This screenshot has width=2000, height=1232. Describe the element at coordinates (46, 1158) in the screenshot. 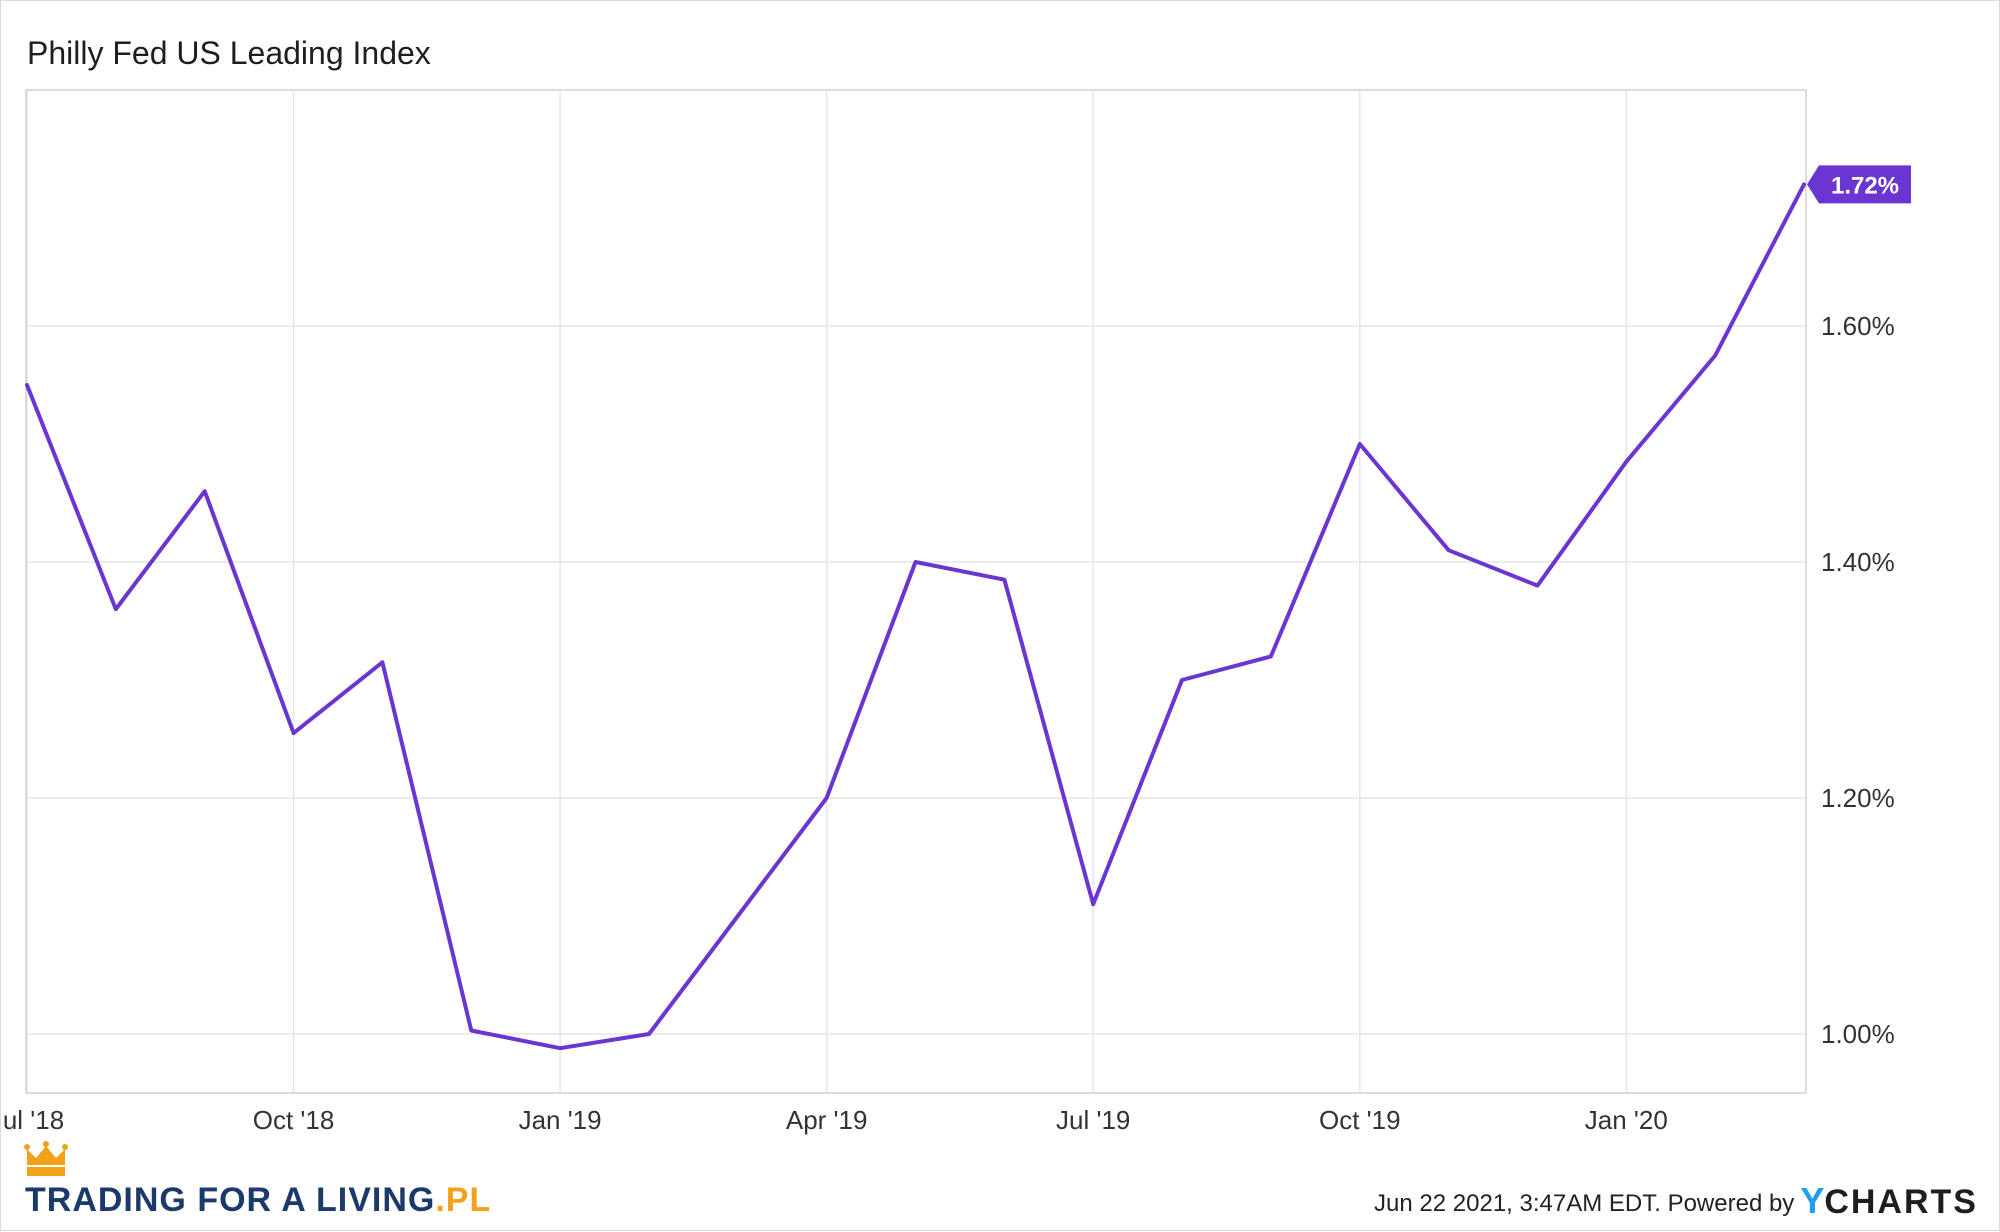

I see `crown-icon` at that location.